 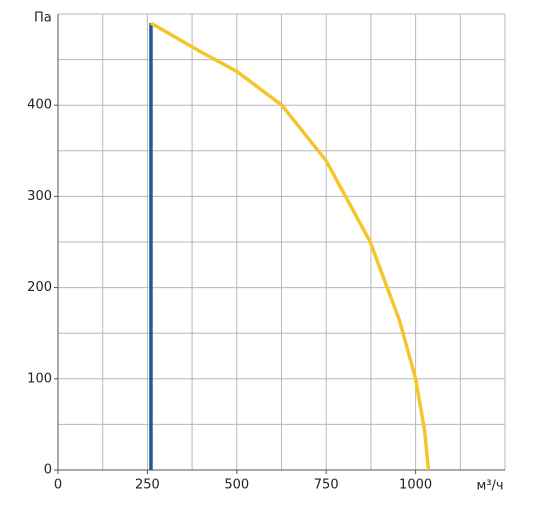 I want to click on y-tick-label: 0, so click(x=48, y=470).